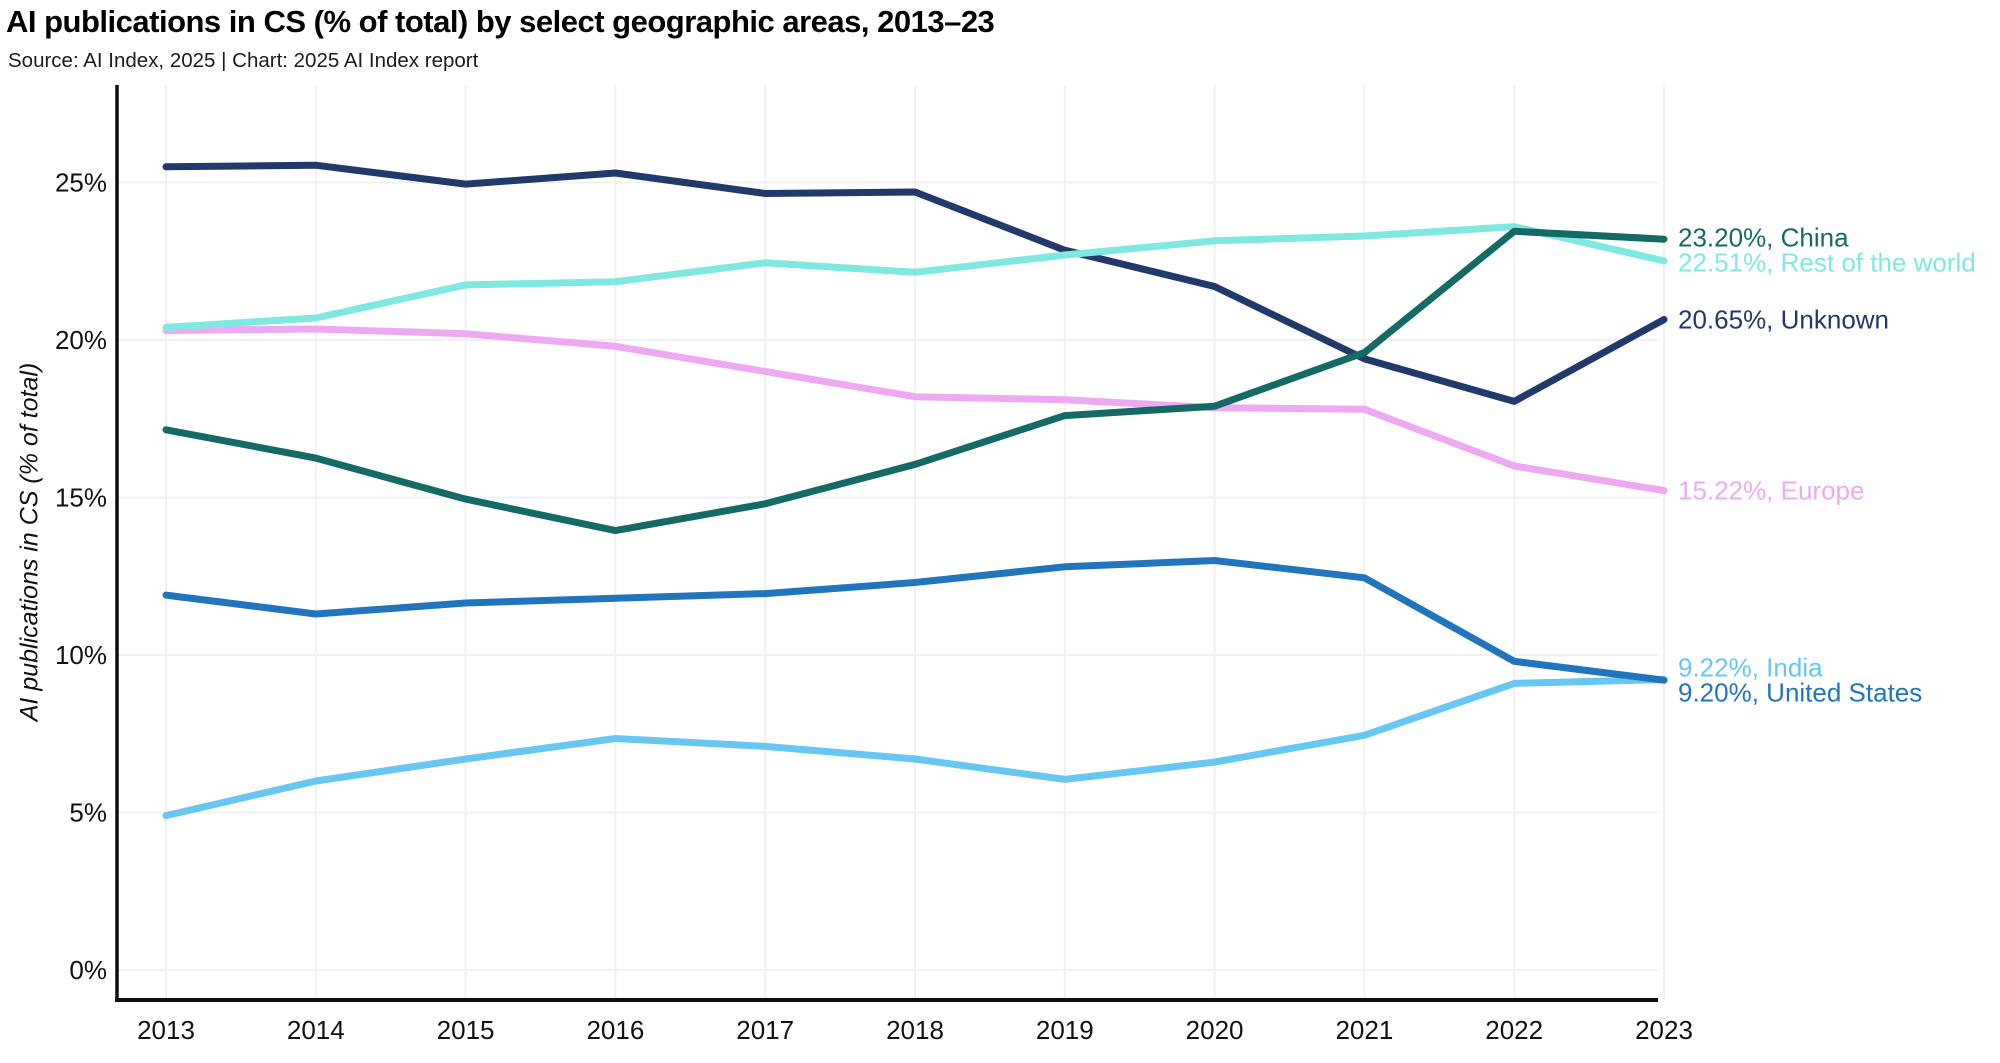 The width and height of the screenshot is (2000, 1063). Describe the element at coordinates (615, 1030) in the screenshot. I see `x-tick-label: 2016` at that location.